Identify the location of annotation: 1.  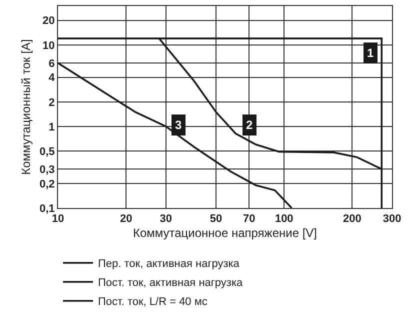
(370, 53).